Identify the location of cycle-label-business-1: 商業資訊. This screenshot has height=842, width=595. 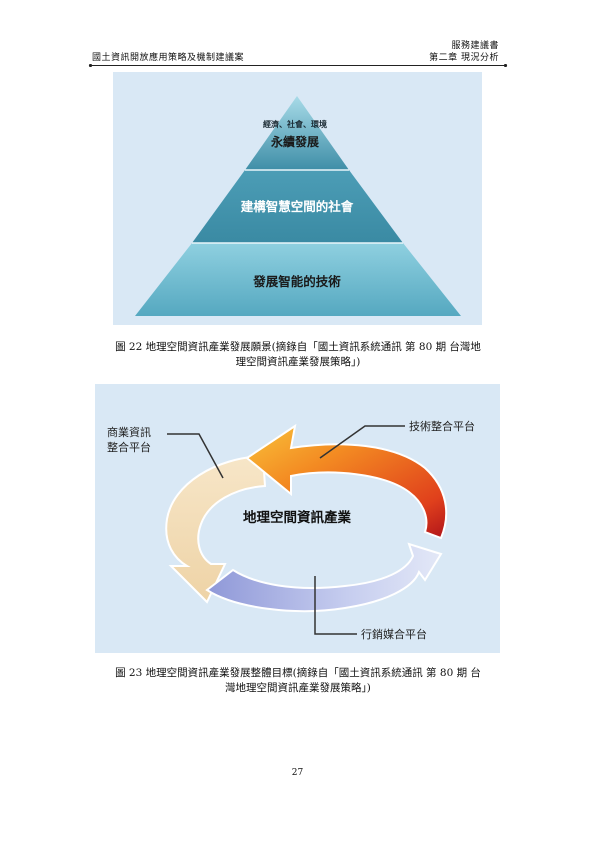
(129, 432).